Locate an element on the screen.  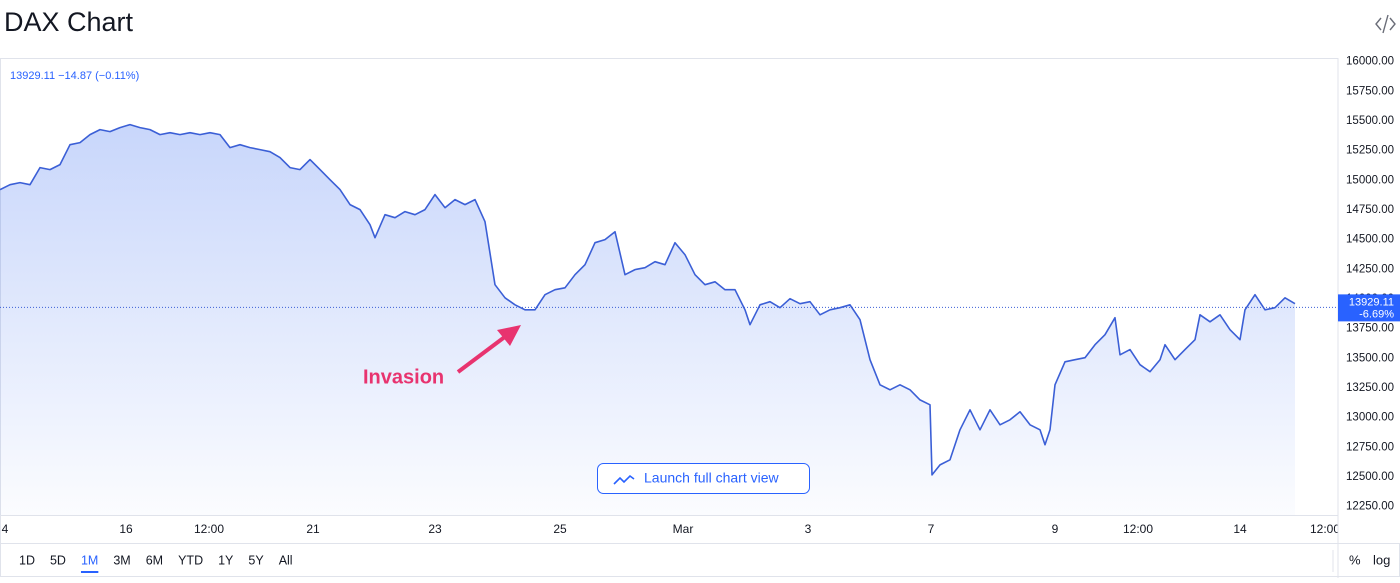
y-tick-label: 16000.00 is located at coordinates (1370, 62).